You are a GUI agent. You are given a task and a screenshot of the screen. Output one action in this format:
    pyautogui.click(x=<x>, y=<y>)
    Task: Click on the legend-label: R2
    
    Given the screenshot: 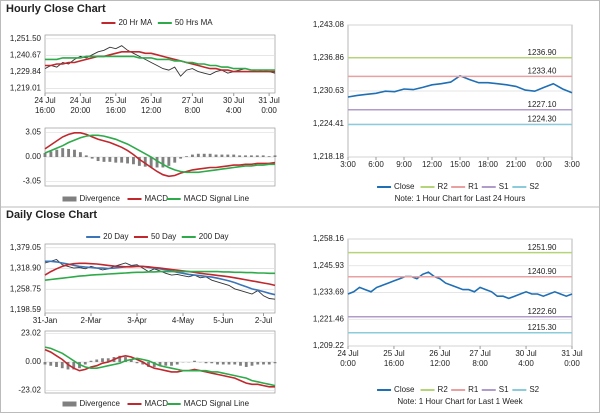 What is the action you would take?
    pyautogui.click(x=443, y=186)
    